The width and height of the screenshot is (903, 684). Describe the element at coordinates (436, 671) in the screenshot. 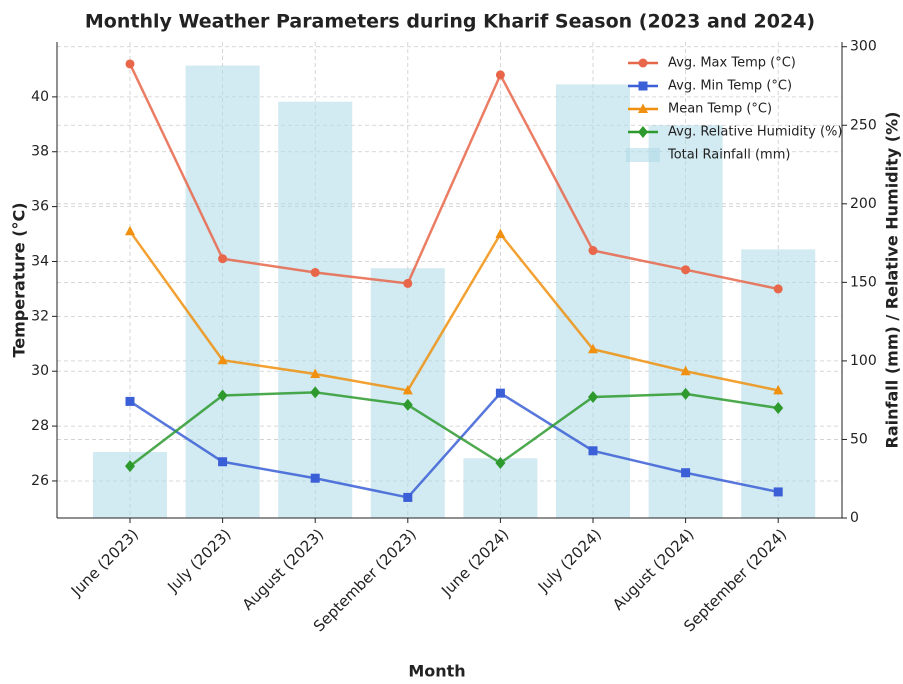

I see `x-axis-label: Month` at that location.